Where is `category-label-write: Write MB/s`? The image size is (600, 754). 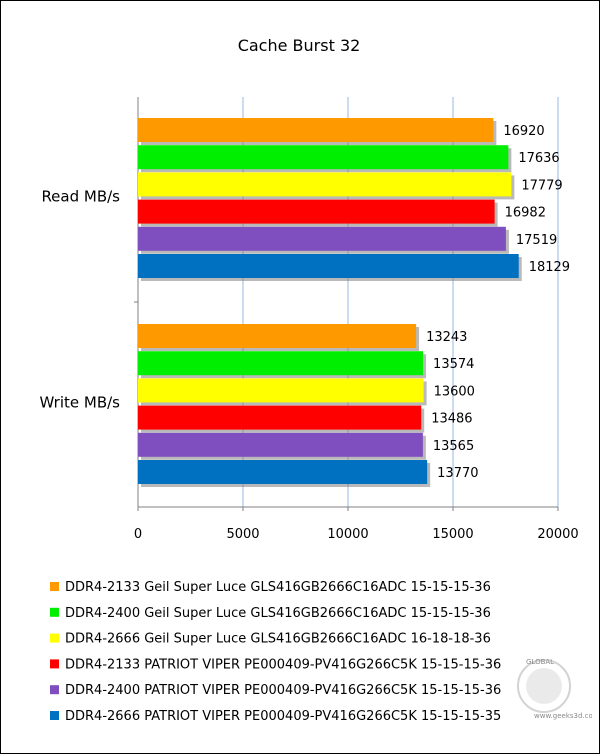 category-label-write: Write MB/s is located at coordinates (80, 403).